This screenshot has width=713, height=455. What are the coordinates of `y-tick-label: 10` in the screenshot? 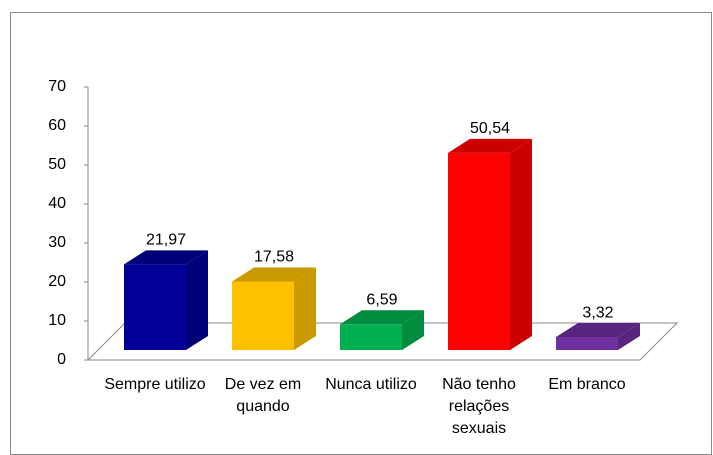 It's located at (57, 320).